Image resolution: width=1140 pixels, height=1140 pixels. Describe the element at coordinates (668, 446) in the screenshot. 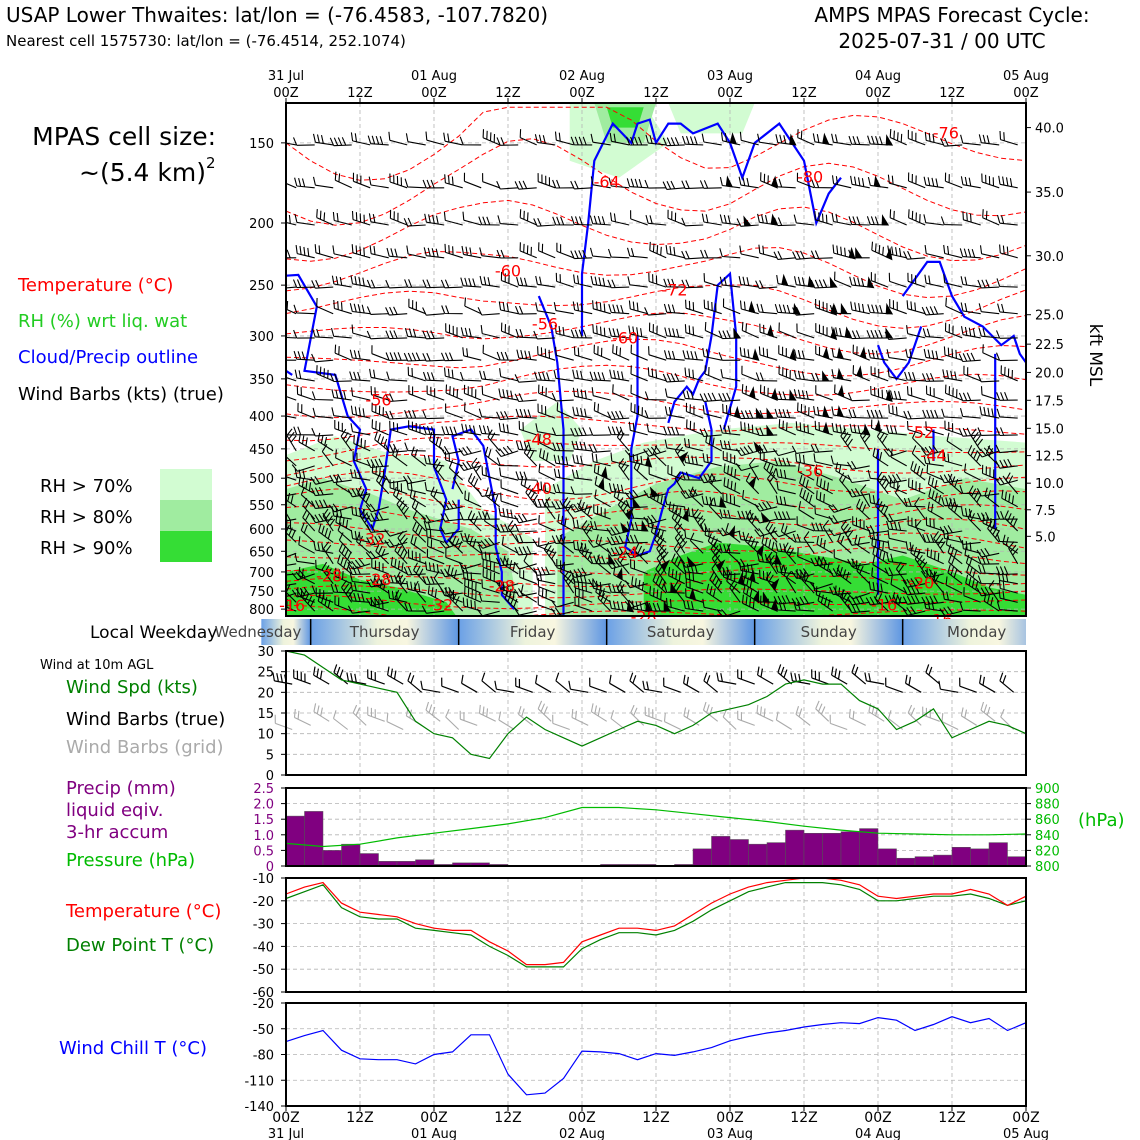

I see `cloud-outline` at that location.